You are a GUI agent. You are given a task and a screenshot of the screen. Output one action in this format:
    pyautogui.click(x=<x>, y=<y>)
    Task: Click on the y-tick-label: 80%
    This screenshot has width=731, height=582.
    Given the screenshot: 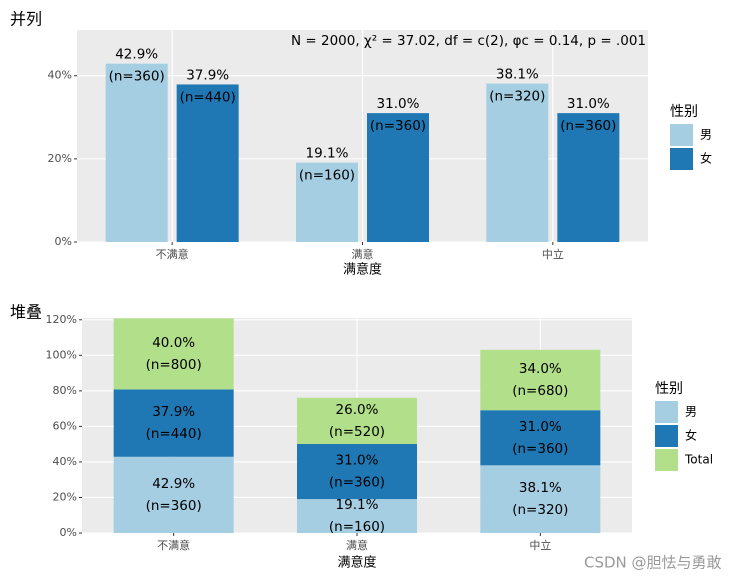 What is the action you would take?
    pyautogui.click(x=65, y=390)
    